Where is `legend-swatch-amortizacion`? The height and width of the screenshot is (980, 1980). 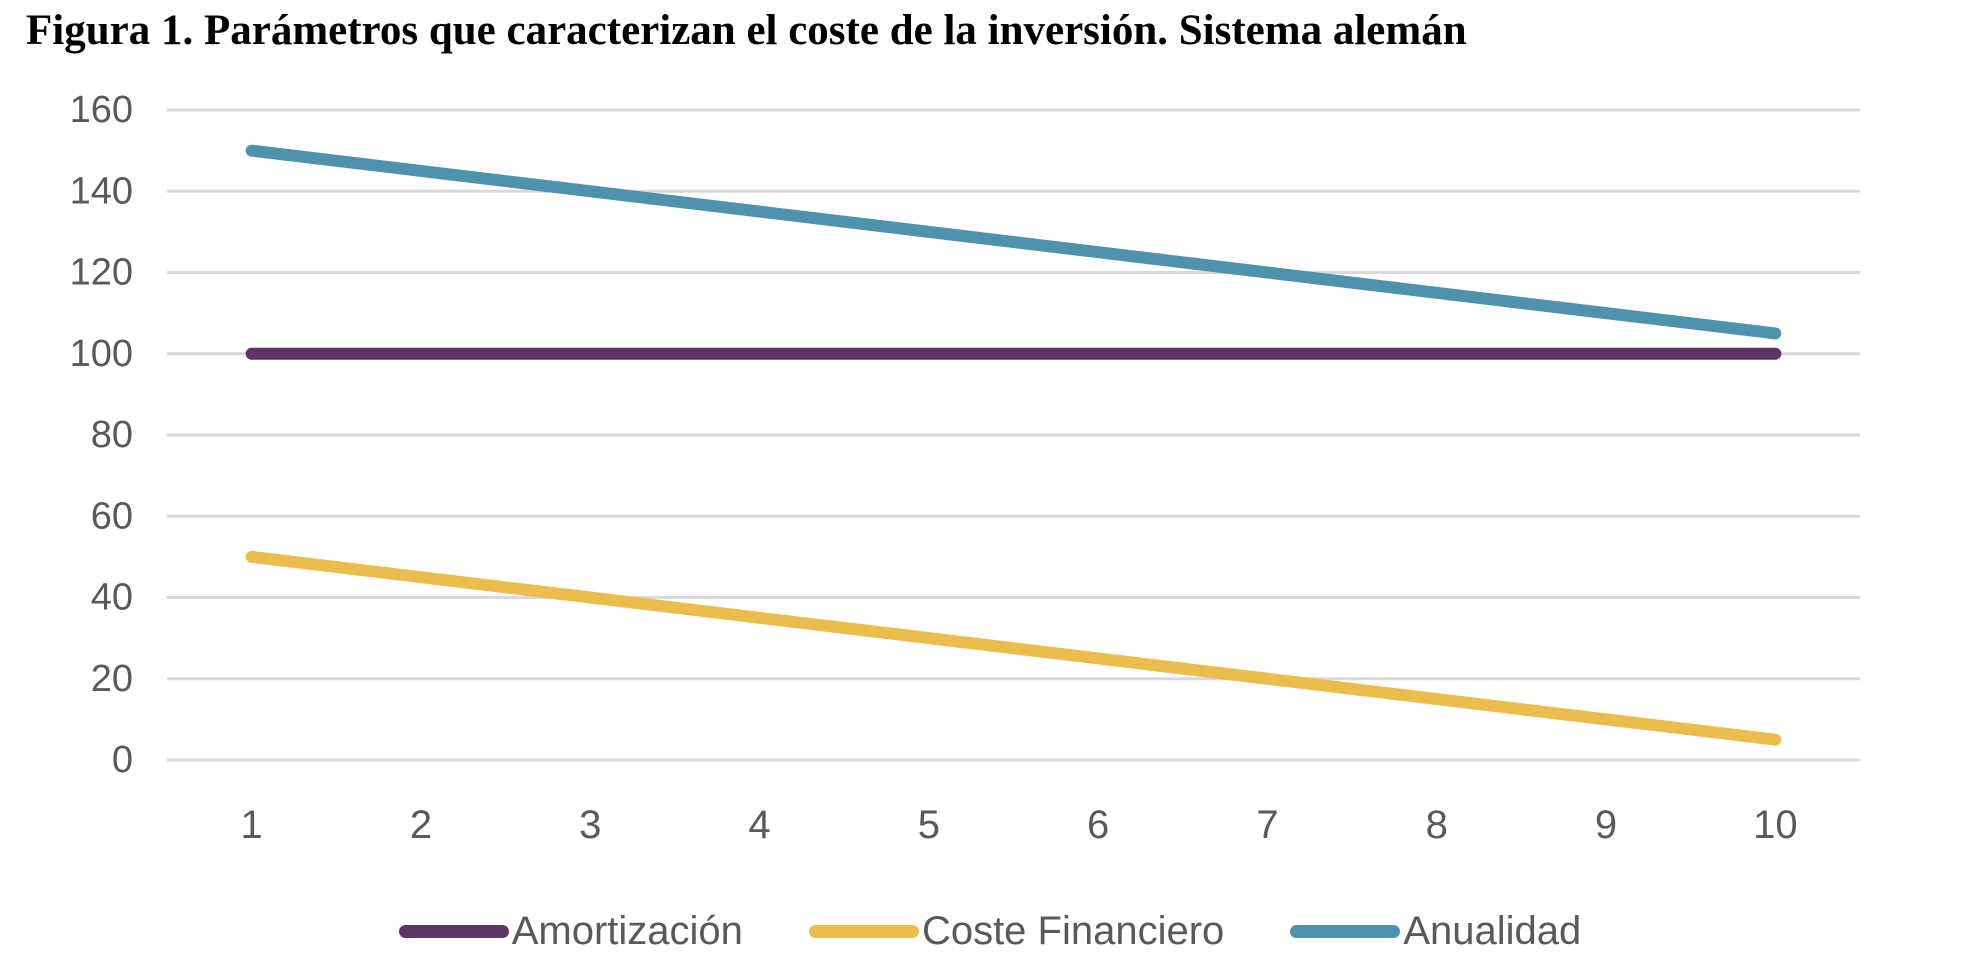 legend-swatch-amortizacion is located at coordinates (453, 931).